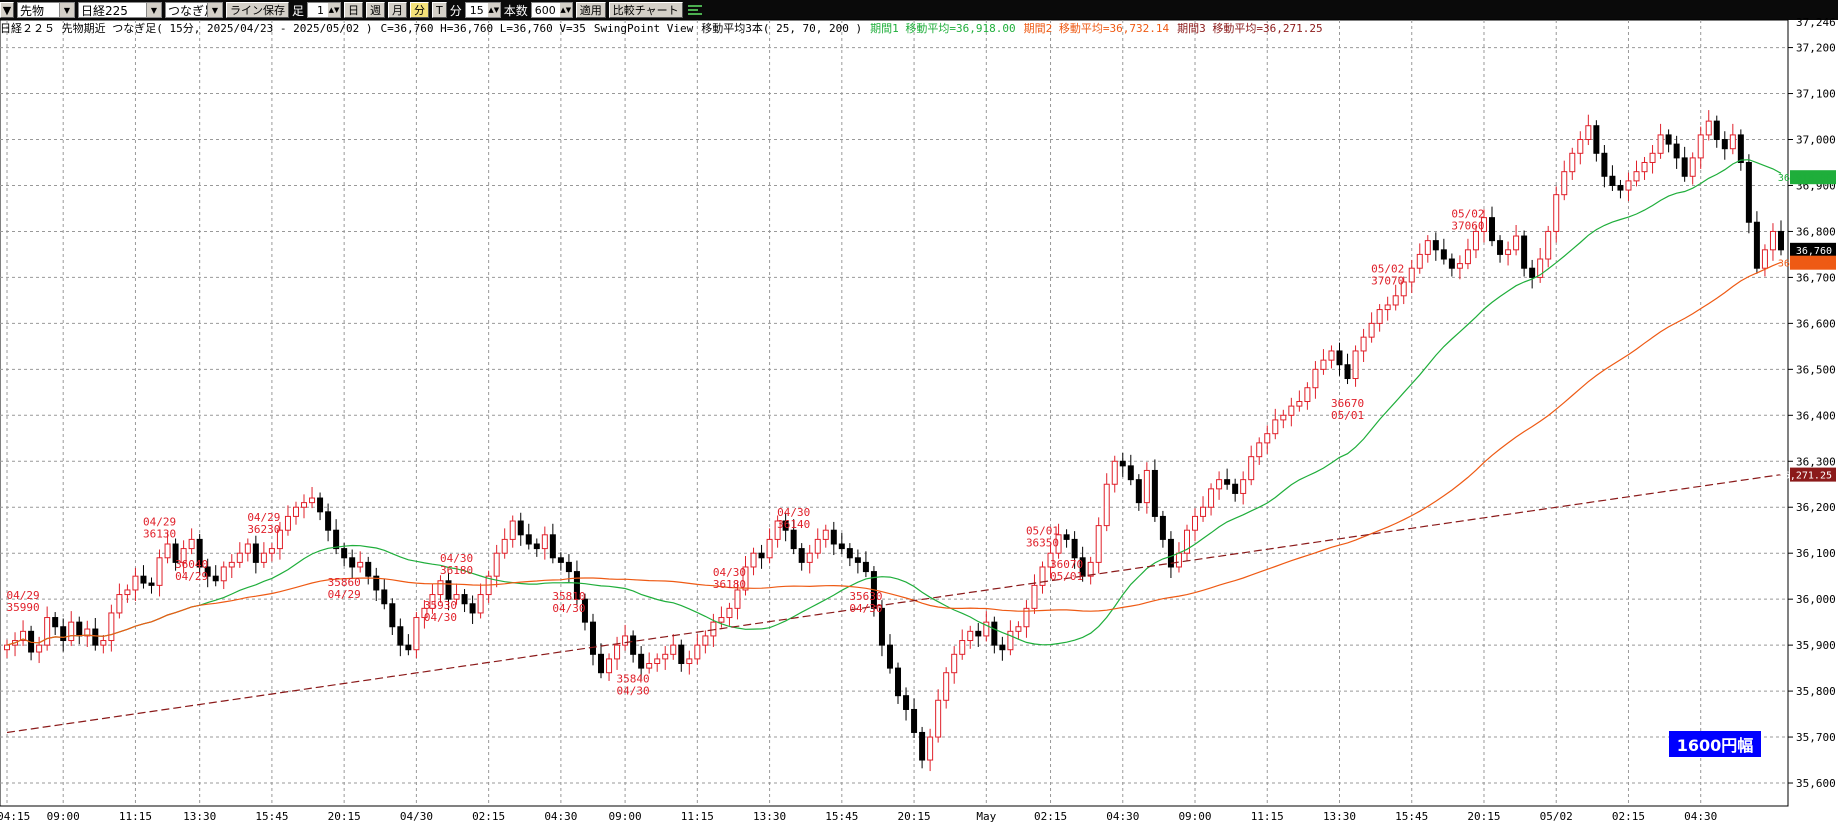  I want to click on ohlc-info: C=36,760 H=36,760 L=36,760 V=35, so click(483, 28).